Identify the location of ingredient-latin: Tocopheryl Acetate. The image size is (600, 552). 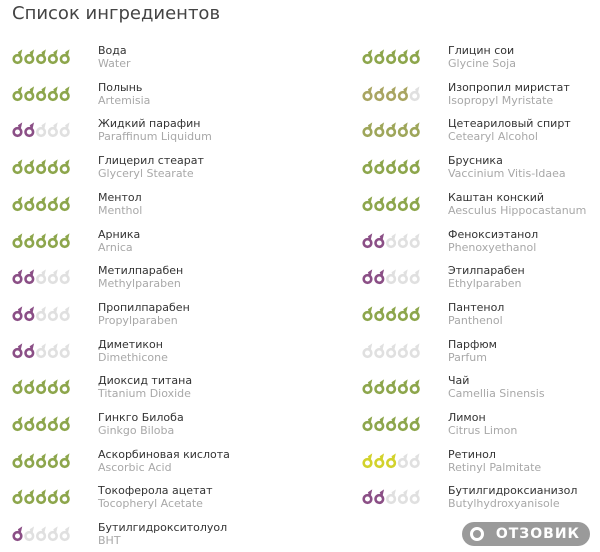
(150, 504).